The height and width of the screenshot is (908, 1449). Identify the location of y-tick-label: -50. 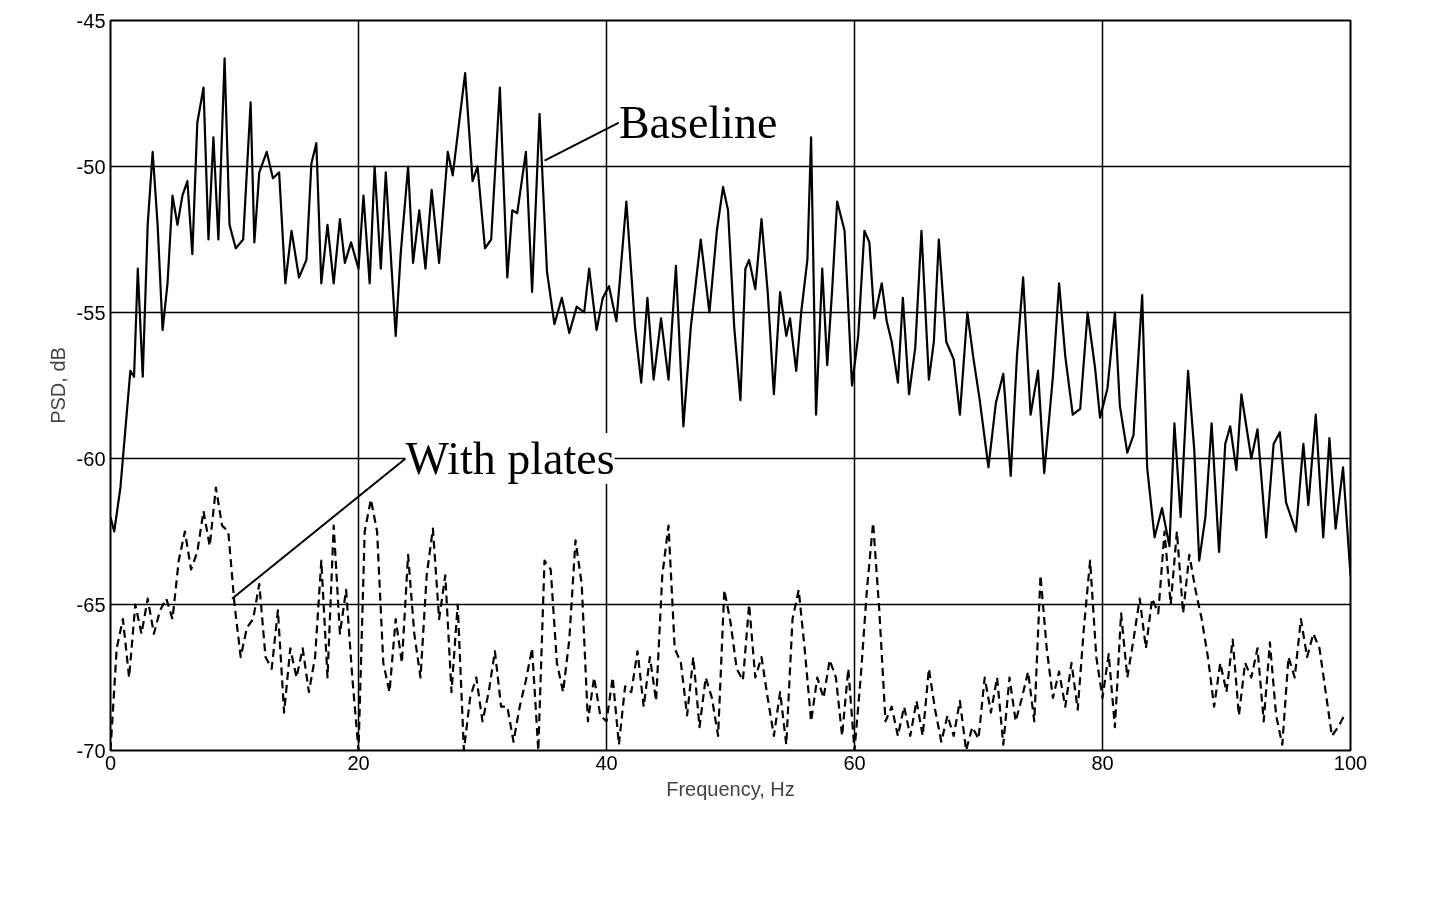
(91, 166).